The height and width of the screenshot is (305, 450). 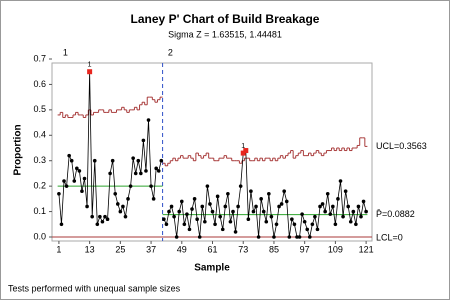 What do you see at coordinates (401, 146) in the screenshot?
I see `ucl-label: UCL=0.3563` at bounding box center [401, 146].